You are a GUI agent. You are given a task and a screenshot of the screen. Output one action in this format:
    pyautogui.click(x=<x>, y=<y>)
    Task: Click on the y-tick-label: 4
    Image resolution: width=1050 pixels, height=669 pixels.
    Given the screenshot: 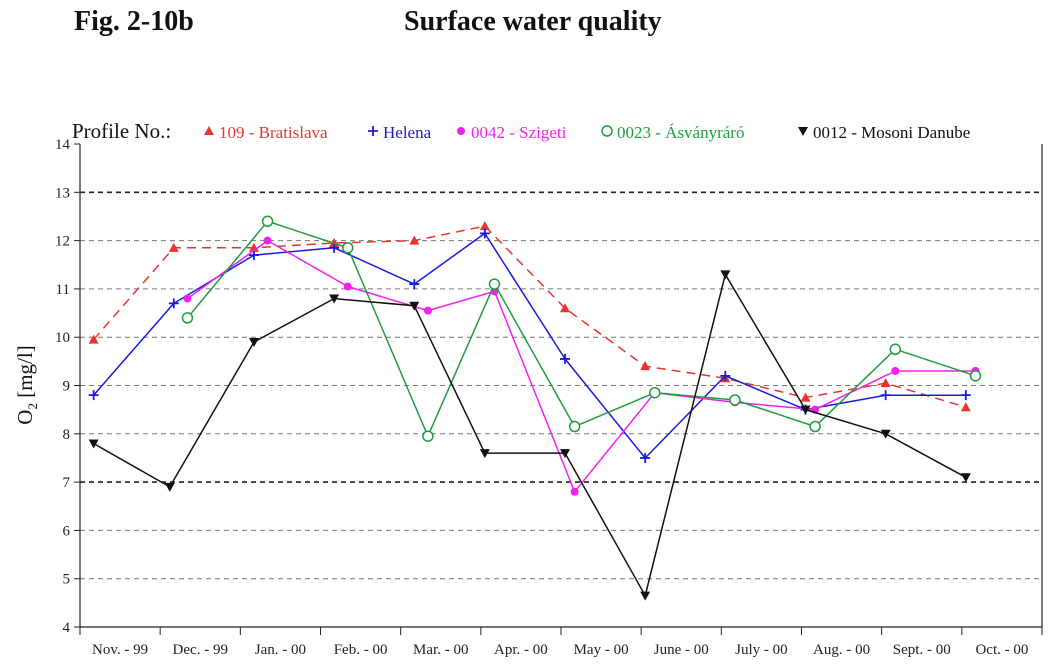 What is the action you would take?
    pyautogui.click(x=67, y=628)
    